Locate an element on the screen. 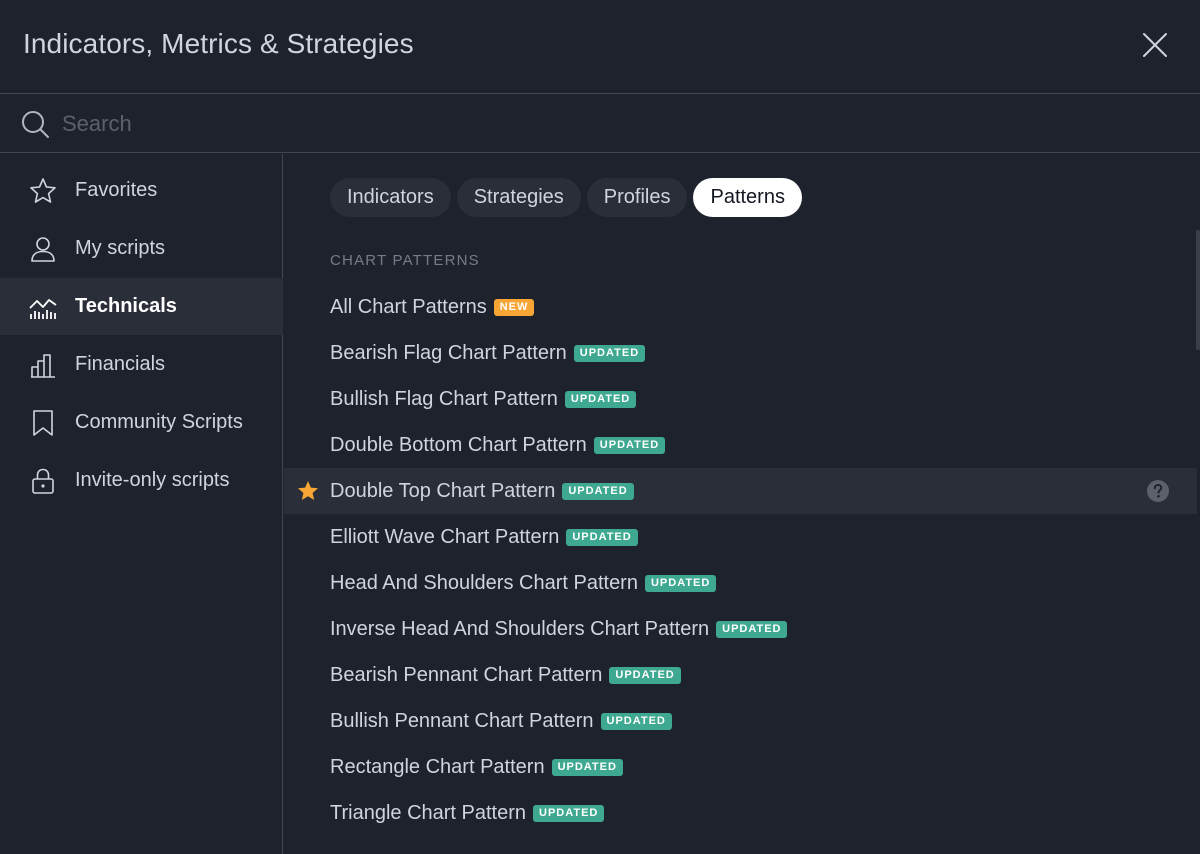 This screenshot has width=1200, height=854. sidebar-item-label: My scripts is located at coordinates (120, 248).